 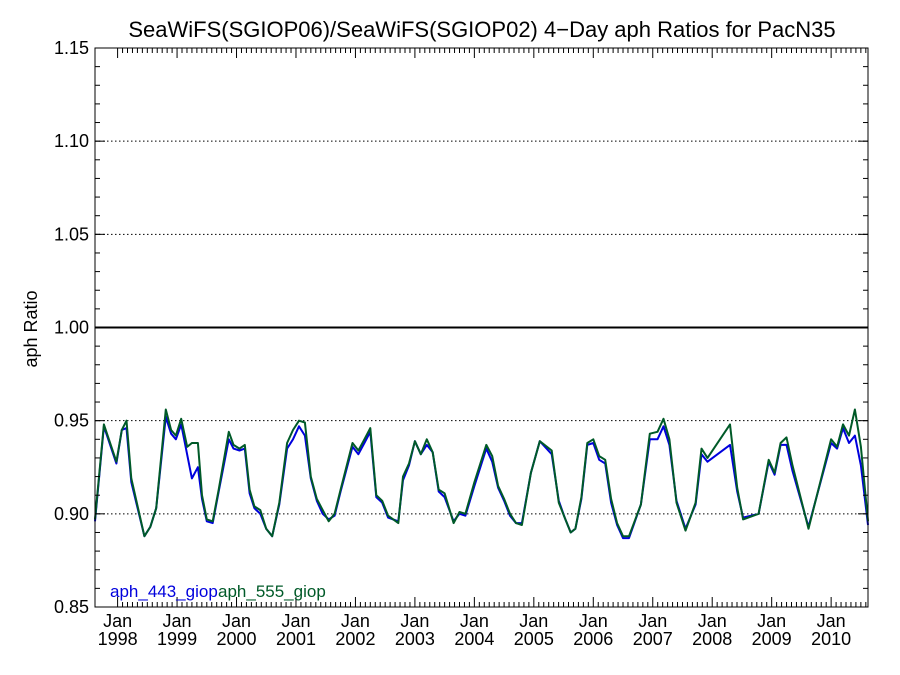 What do you see at coordinates (71, 234) in the screenshot?
I see `y-tick-label: 1.05` at bounding box center [71, 234].